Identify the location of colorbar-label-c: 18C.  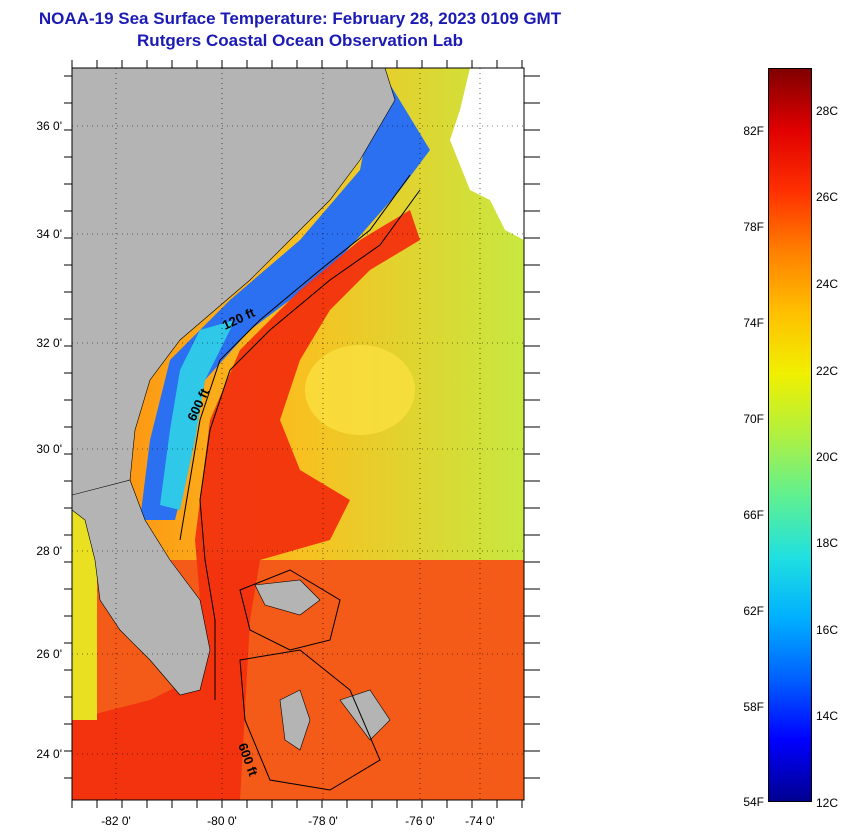
(827, 543).